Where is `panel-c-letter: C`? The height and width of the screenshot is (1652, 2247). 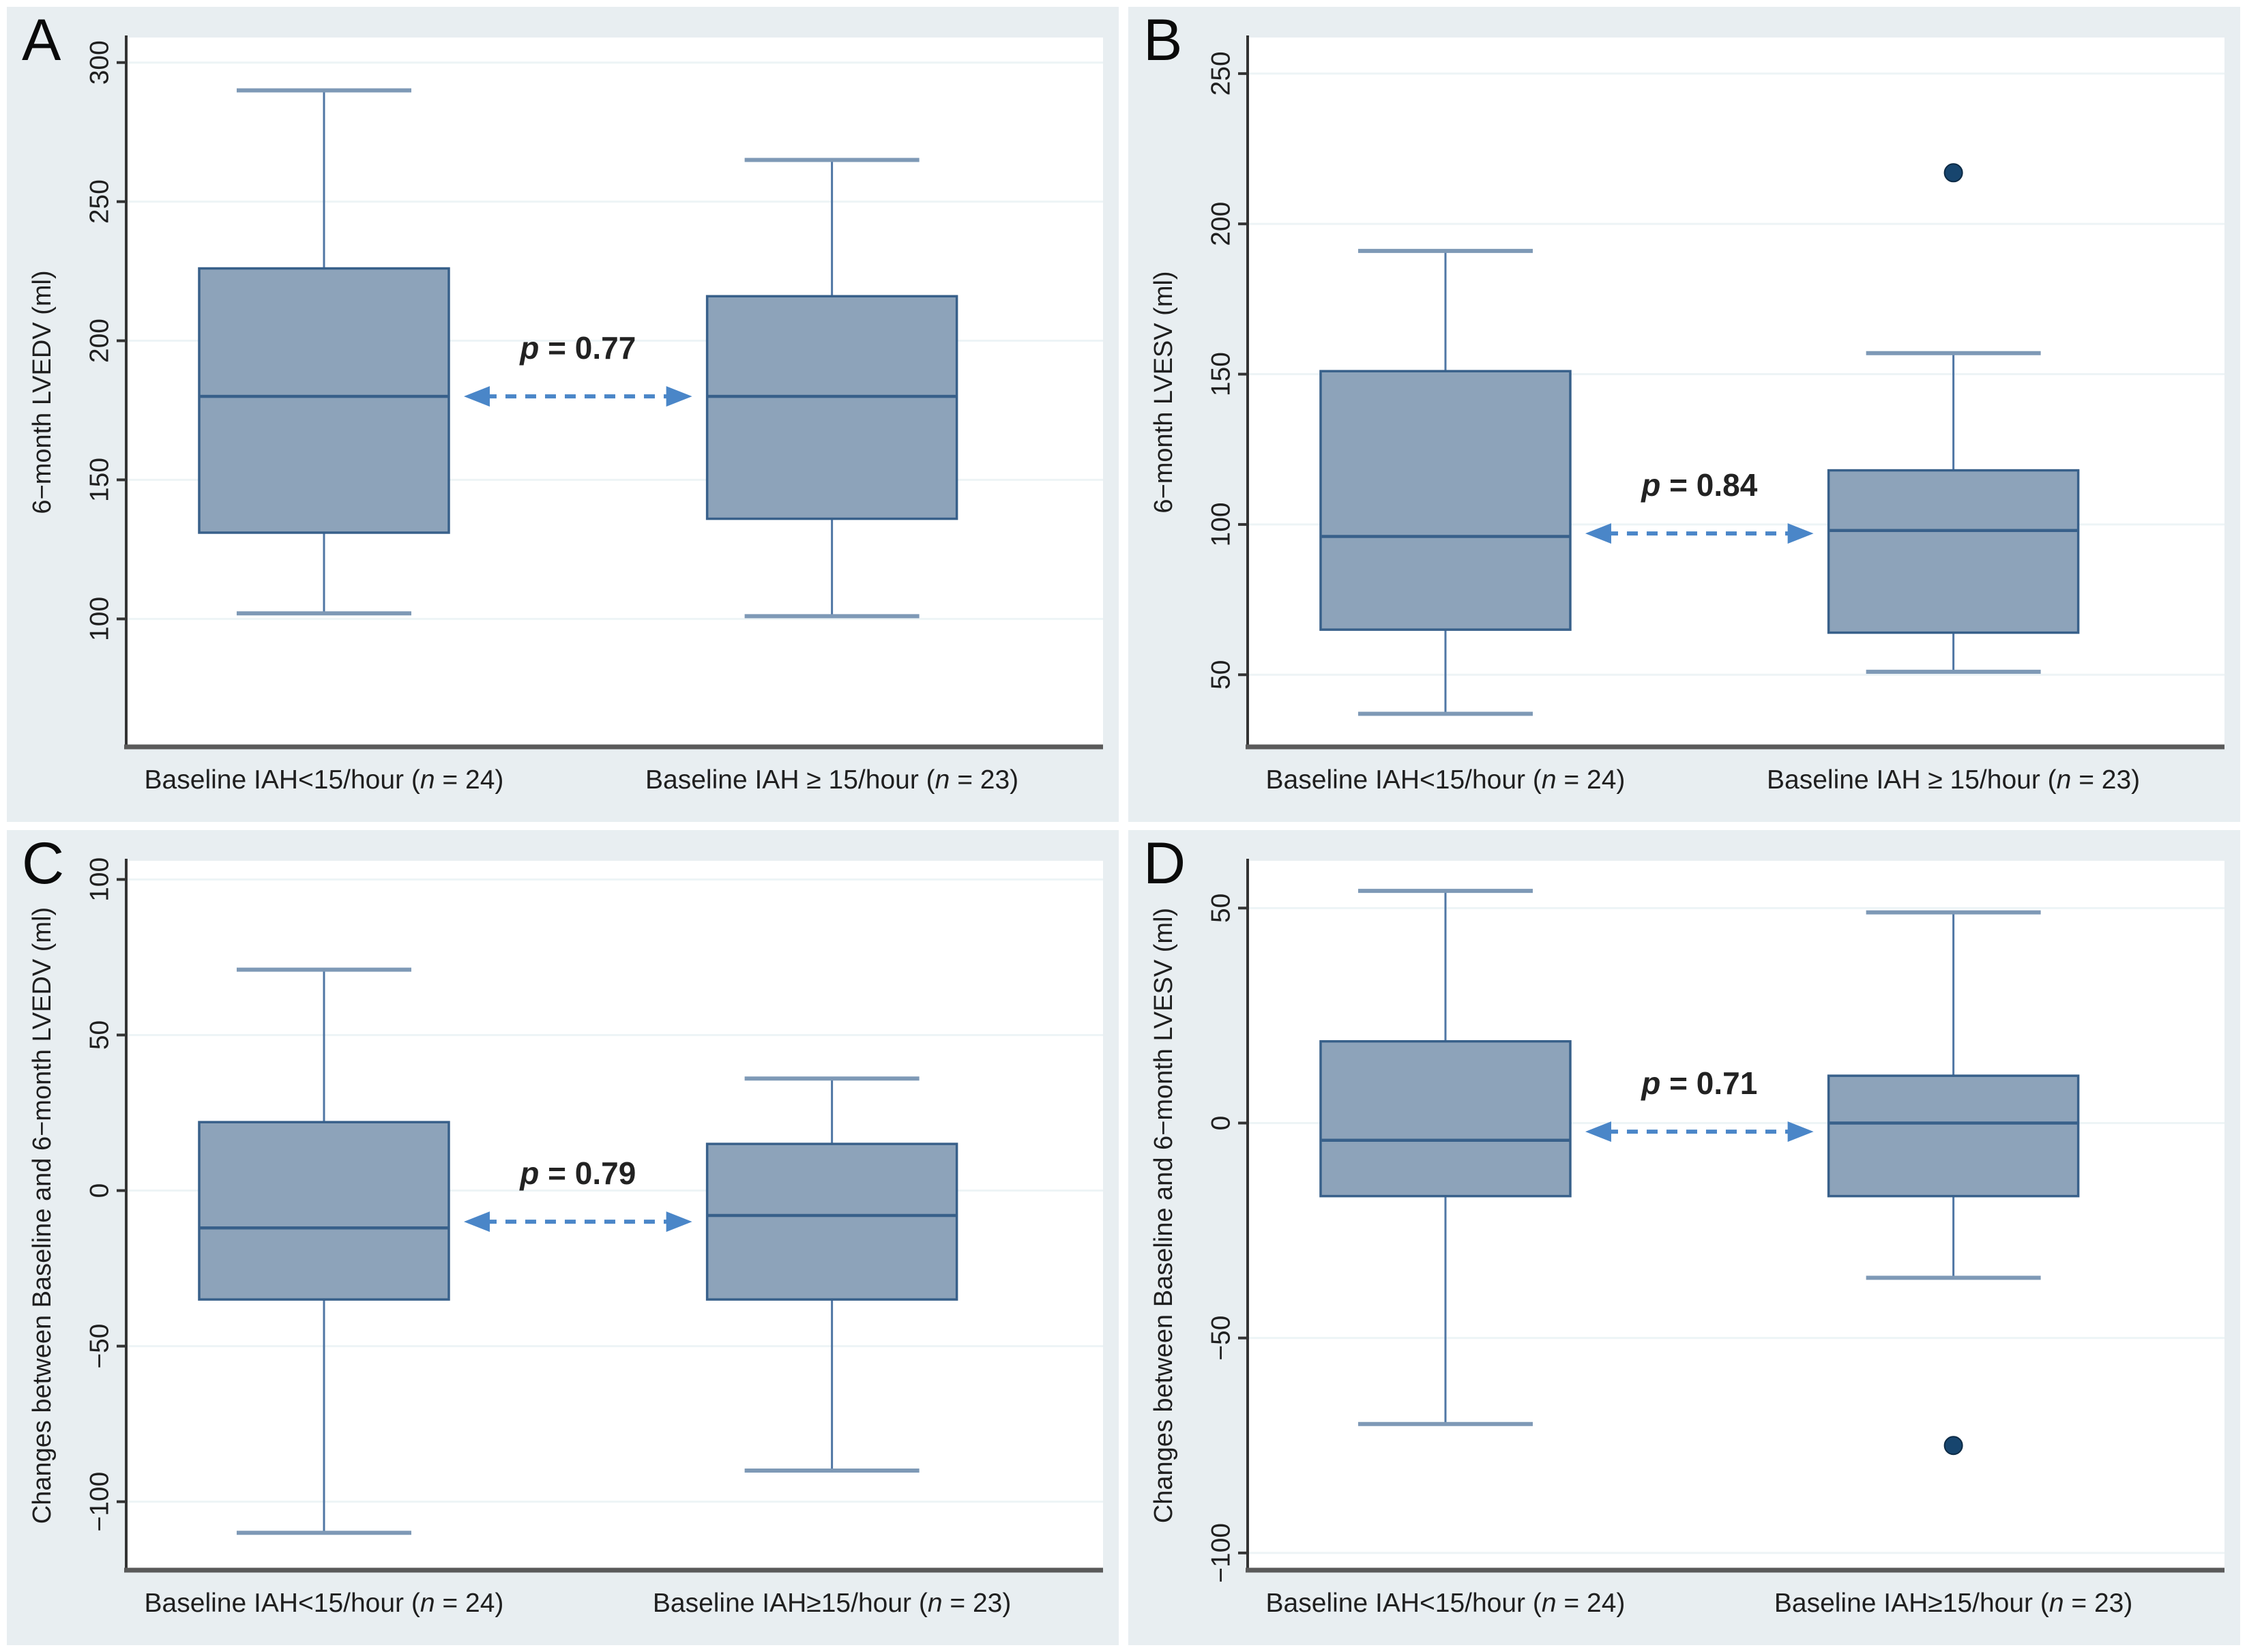
panel-c-letter: C is located at coordinates (43, 864).